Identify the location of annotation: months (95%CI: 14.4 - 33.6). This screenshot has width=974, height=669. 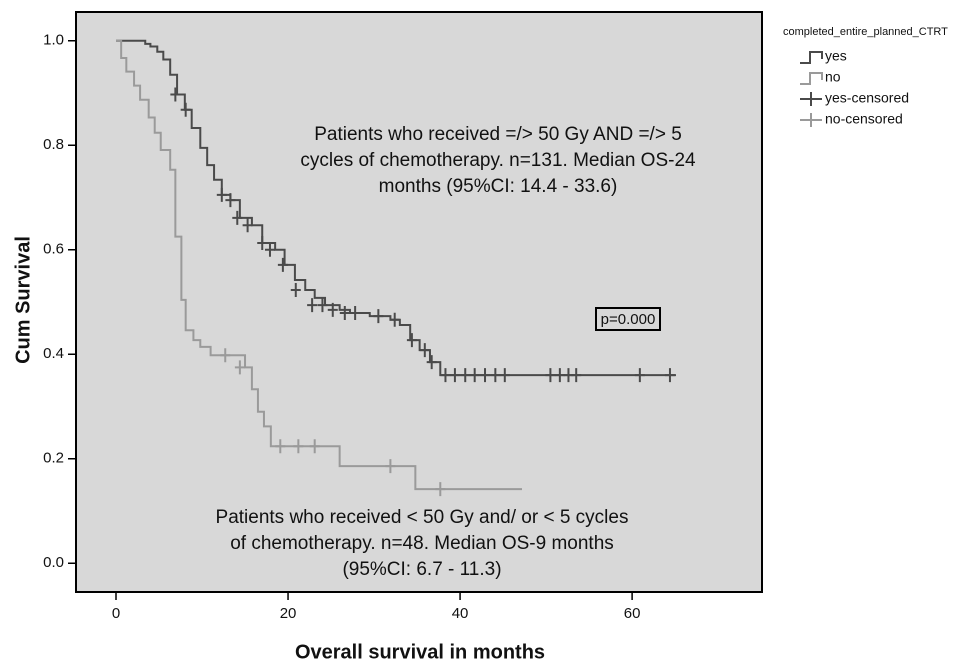
(498, 186).